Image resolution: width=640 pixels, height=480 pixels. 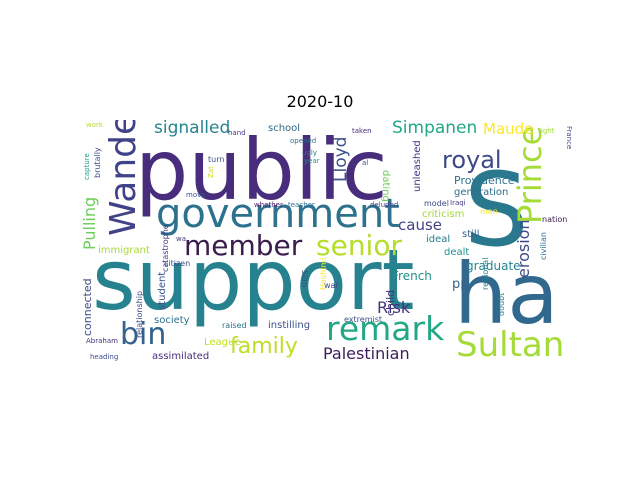 What do you see at coordinates (530, 174) in the screenshot?
I see `word: Prince` at bounding box center [530, 174].